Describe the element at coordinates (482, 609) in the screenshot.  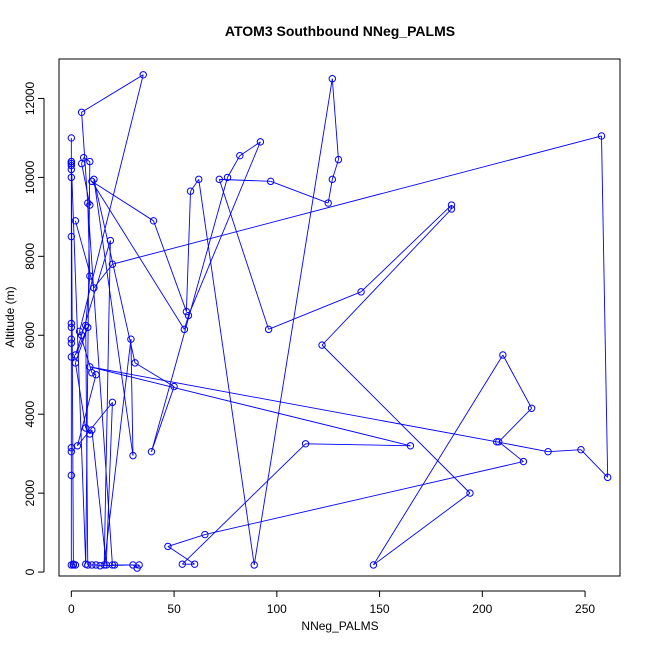
I see `x-tick-label: 200` at that location.